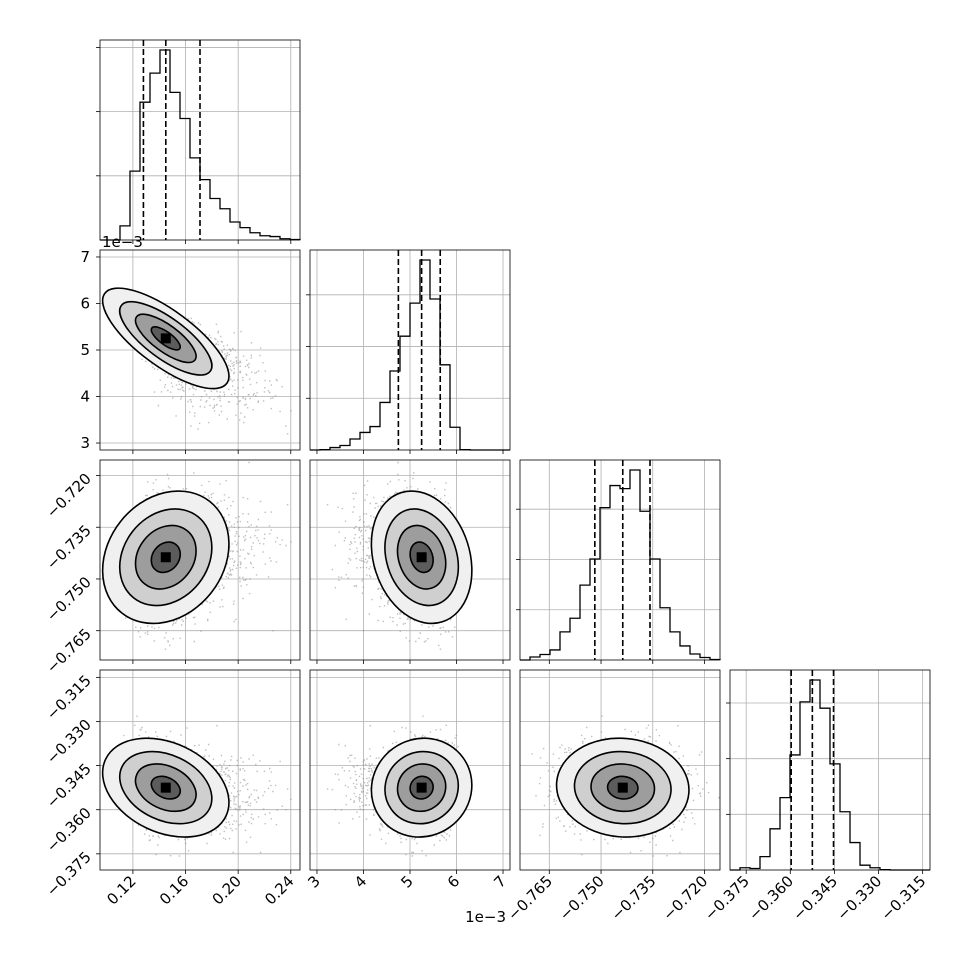 This screenshot has width=970, height=970. Describe the element at coordinates (122, 242) in the screenshot. I see `offset-label-y: 1e−3` at that location.